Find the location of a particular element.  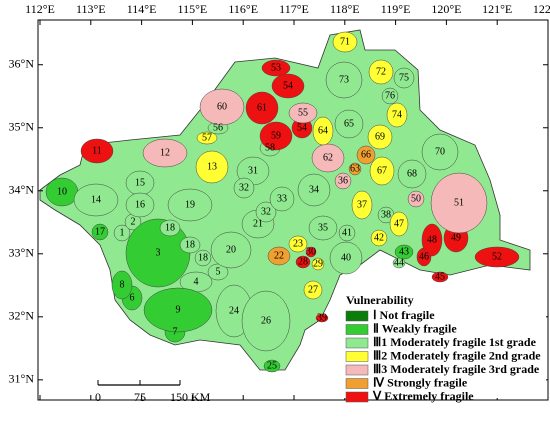

region-label: 39 is located at coordinates (322, 317).